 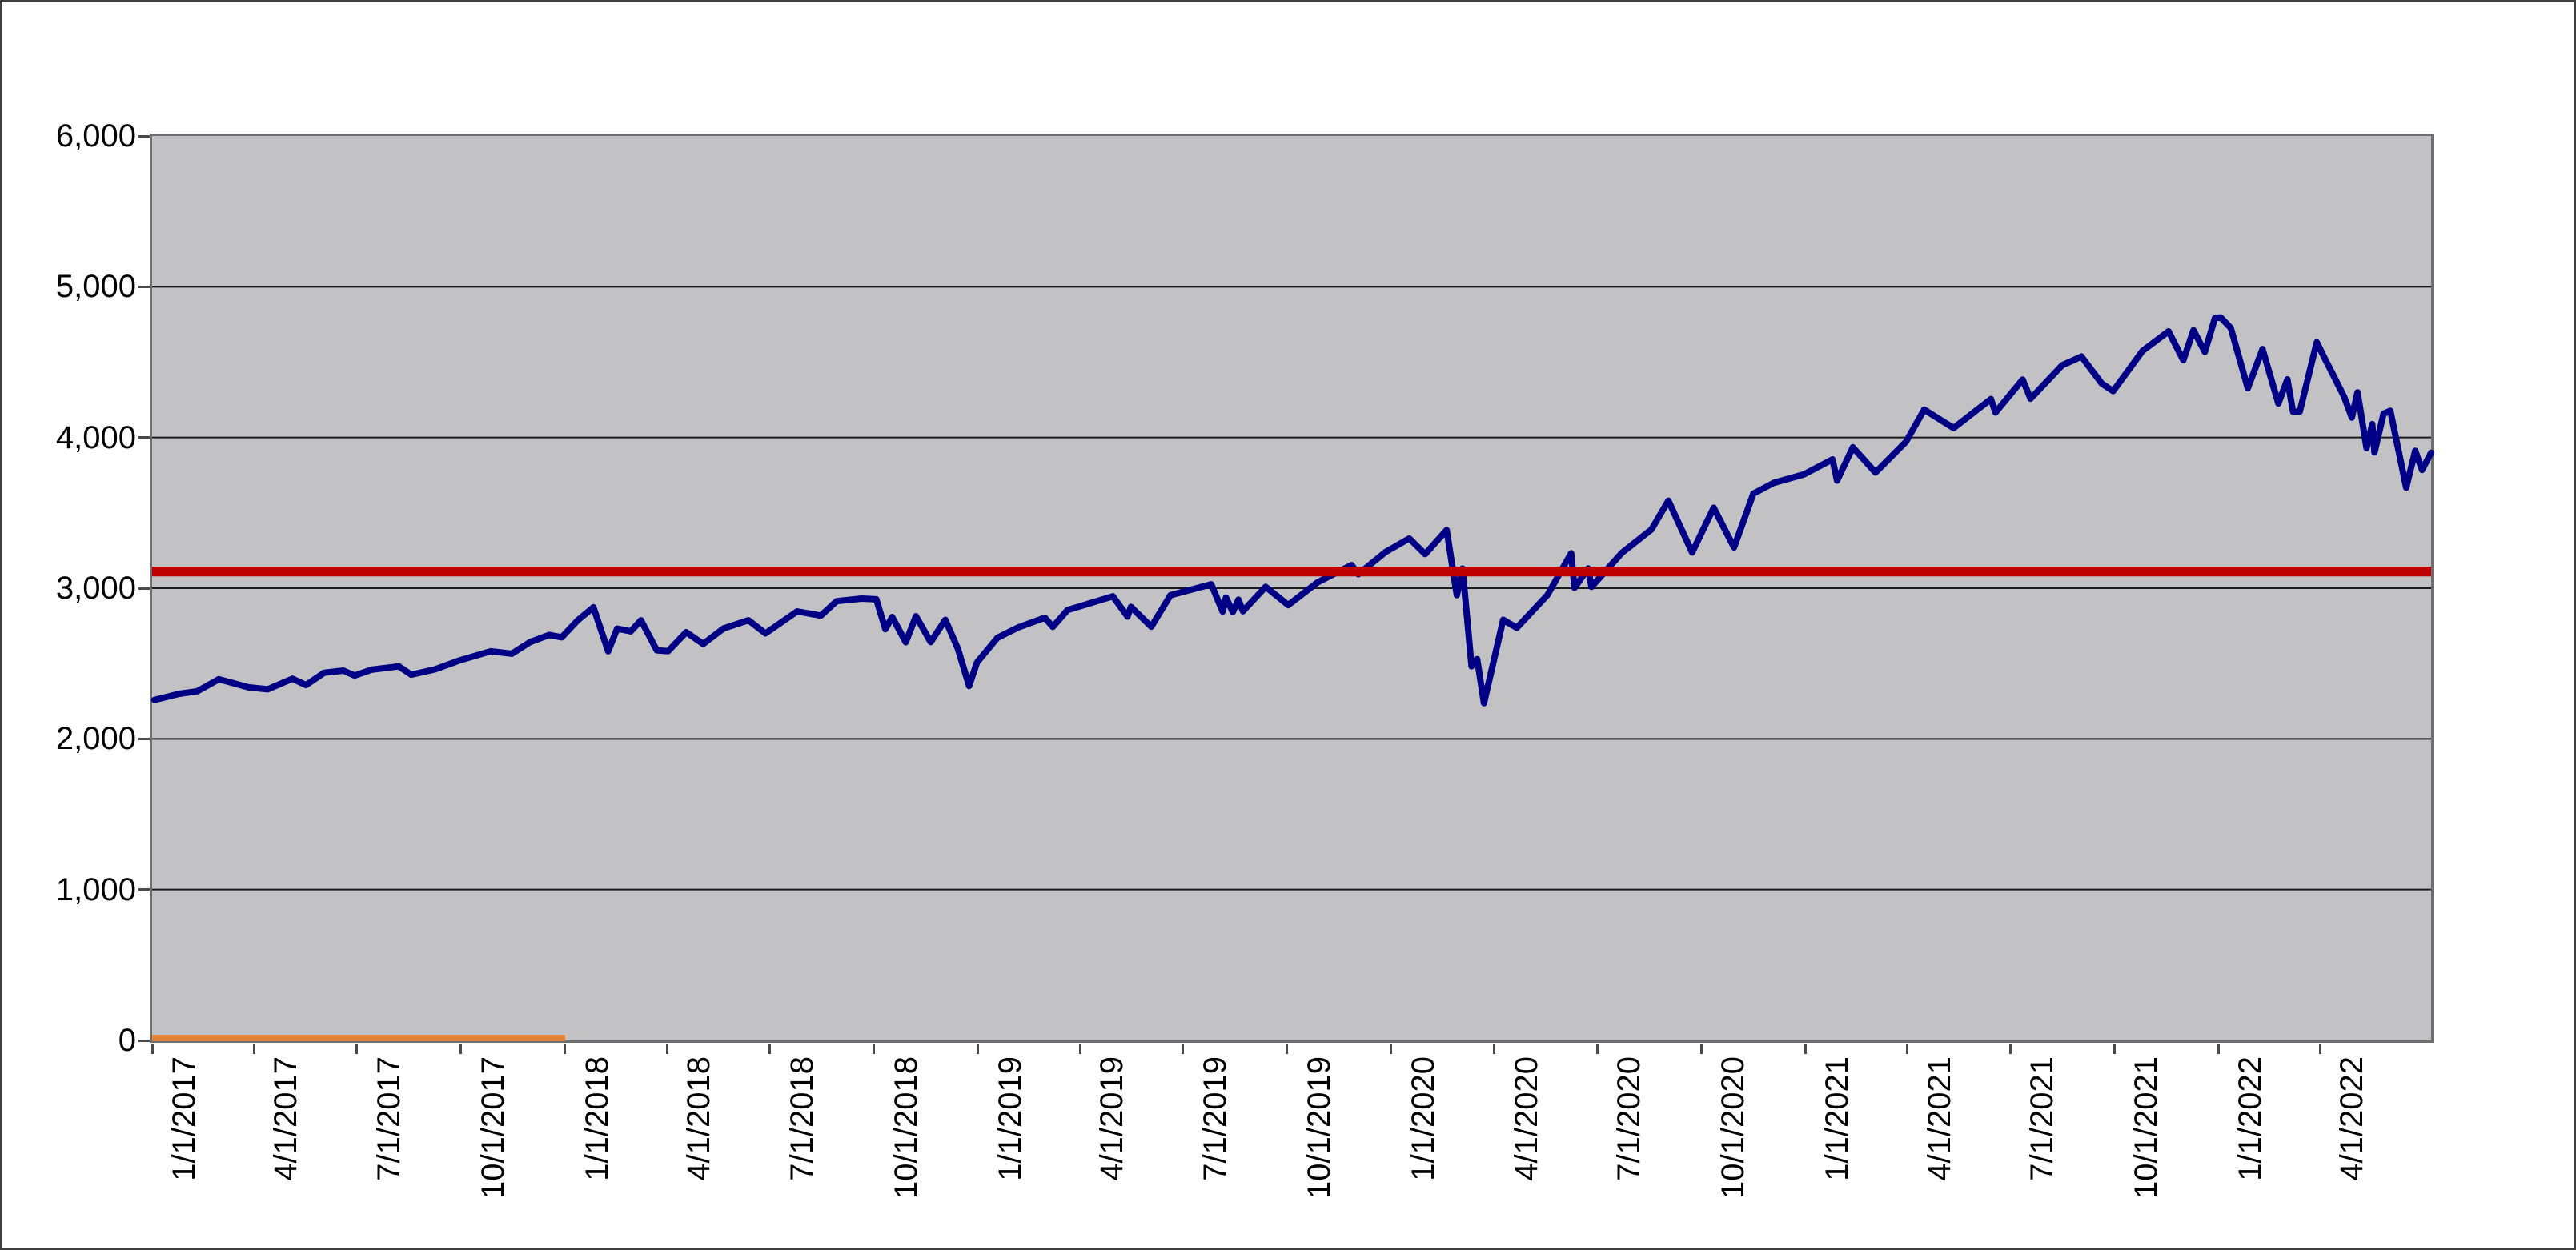 What do you see at coordinates (699, 1118) in the screenshot?
I see `x-axis-label-4-1-2018: 4/1/2018` at bounding box center [699, 1118].